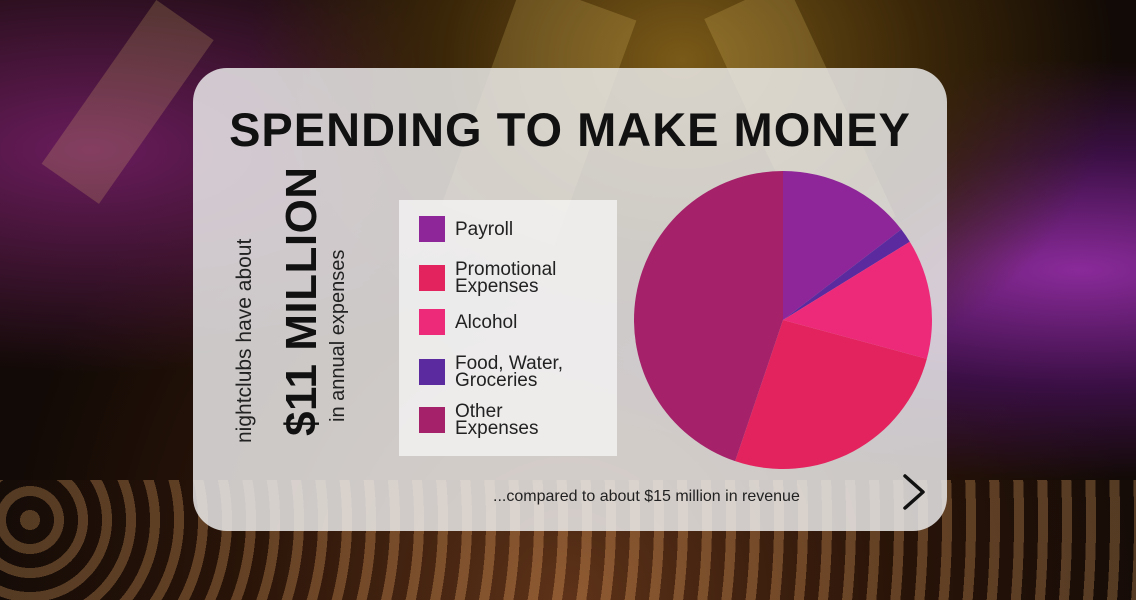 The width and height of the screenshot is (1136, 600). I want to click on legend-label: Other Expenses, so click(497, 420).